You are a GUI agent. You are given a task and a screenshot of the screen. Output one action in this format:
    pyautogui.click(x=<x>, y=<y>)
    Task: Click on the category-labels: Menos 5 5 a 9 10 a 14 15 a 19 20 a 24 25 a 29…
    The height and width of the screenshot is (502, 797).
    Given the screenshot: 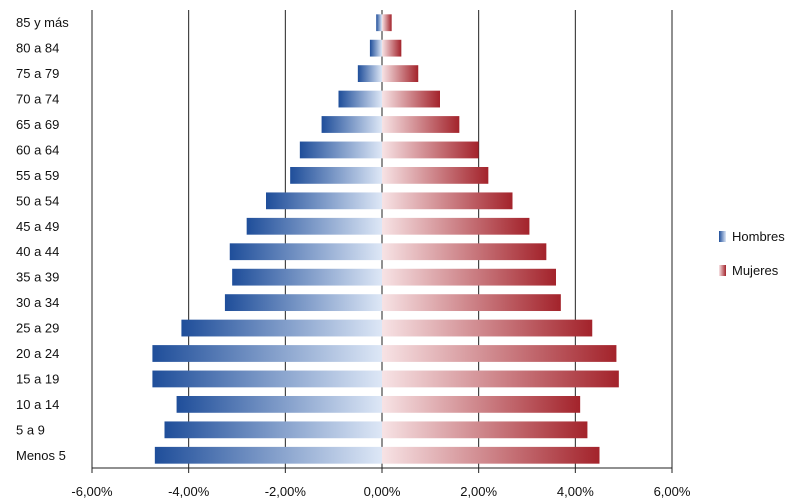 What is the action you would take?
    pyautogui.click(x=42, y=239)
    